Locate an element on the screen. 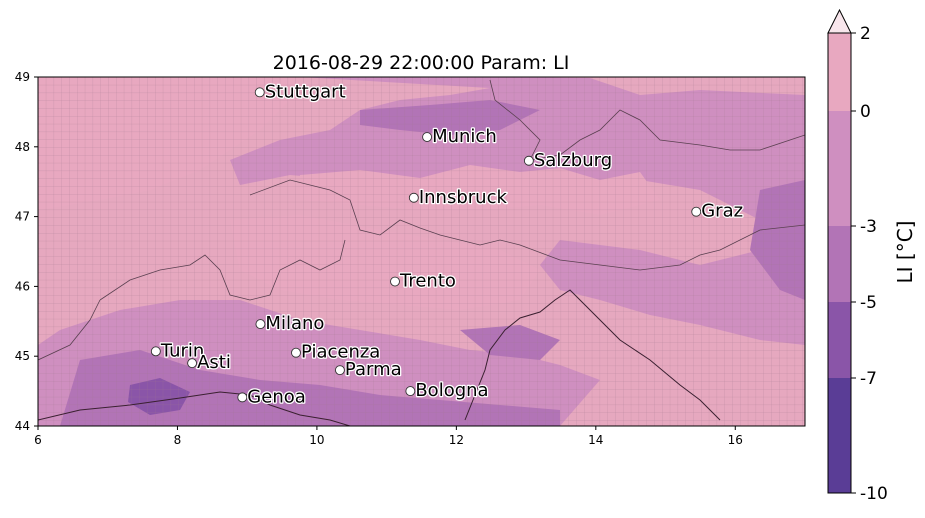 The height and width of the screenshot is (518, 925). x-tick-label: 16 is located at coordinates (735, 440).